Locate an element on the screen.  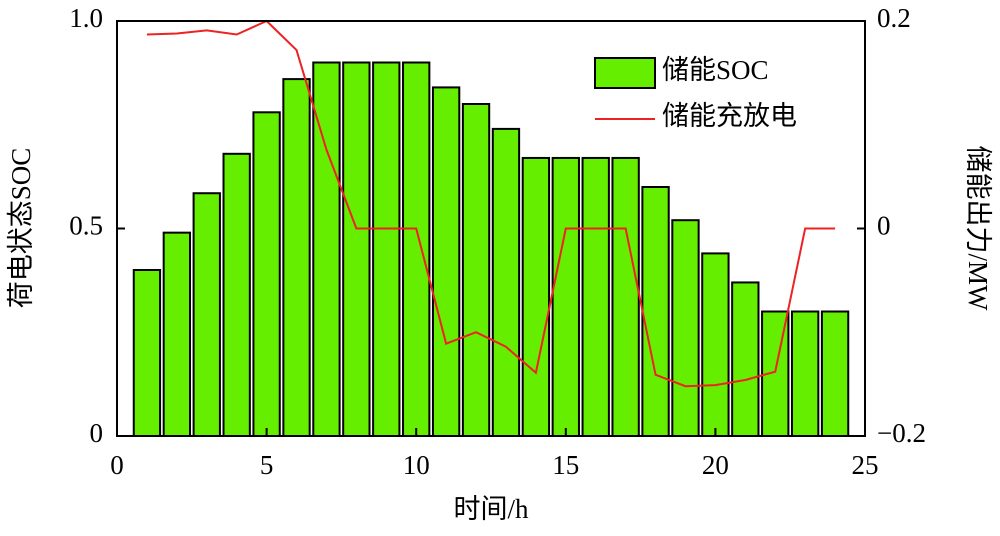
x-axis-label: 时间/h is located at coordinates (491, 509).